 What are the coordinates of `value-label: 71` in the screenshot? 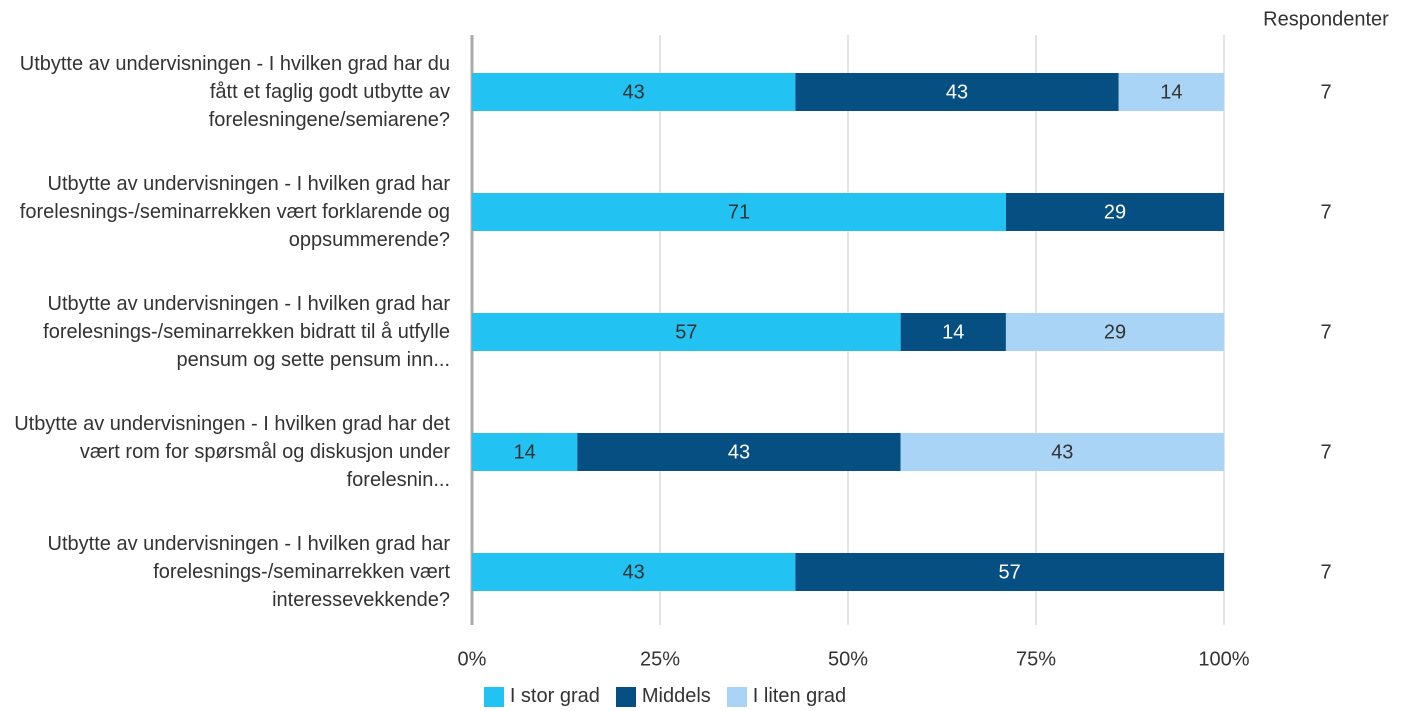 It's located at (739, 212).